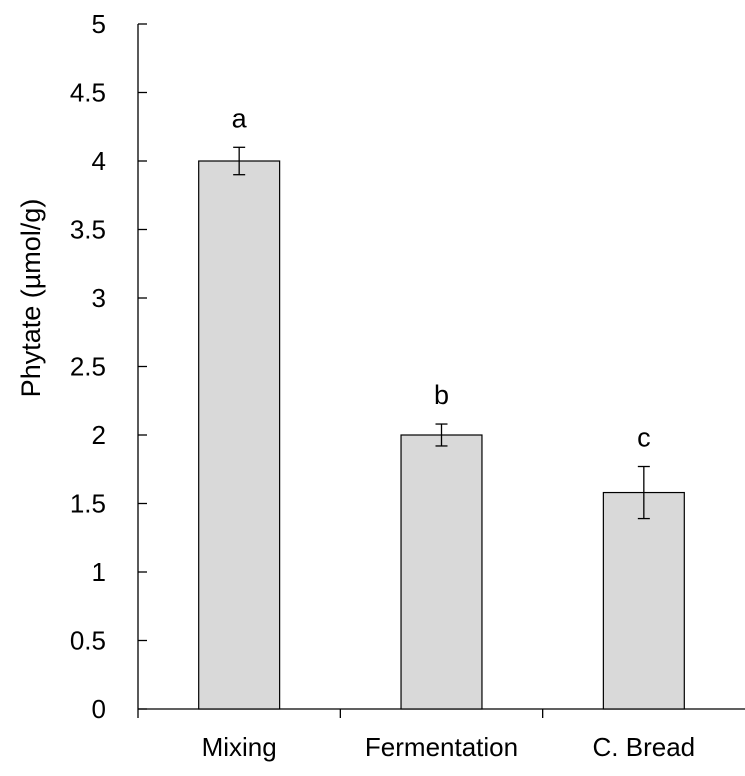  Describe the element at coordinates (88, 367) in the screenshot. I see `y-tick-label: 2.5` at that location.